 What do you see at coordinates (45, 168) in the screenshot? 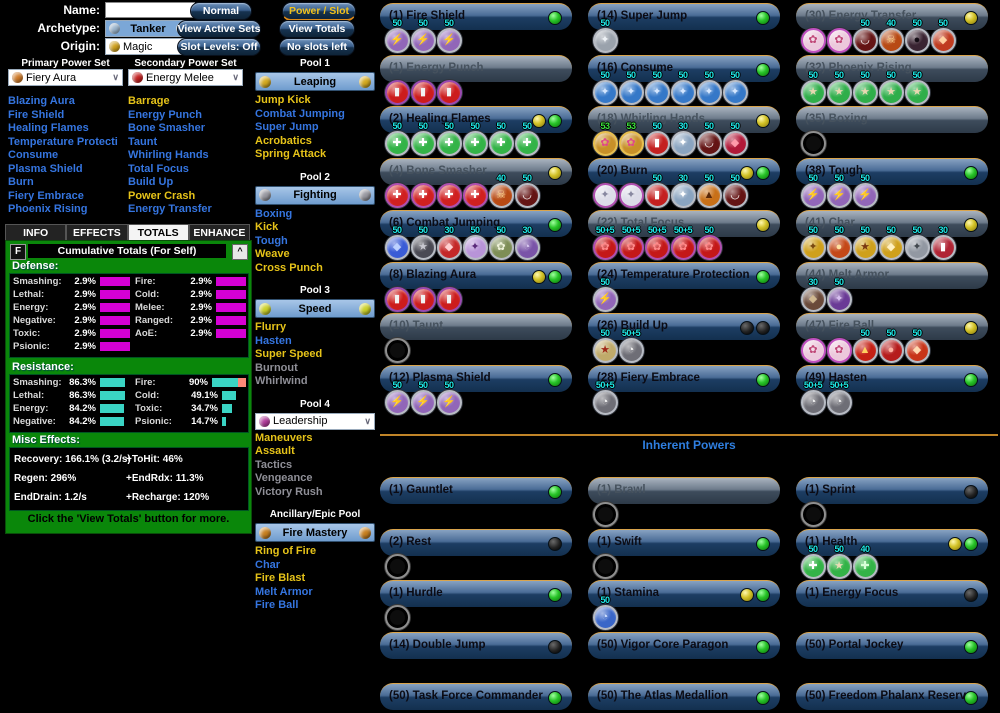
I see `primary-power-plasma-shield: Plasma Shield` at bounding box center [45, 168].